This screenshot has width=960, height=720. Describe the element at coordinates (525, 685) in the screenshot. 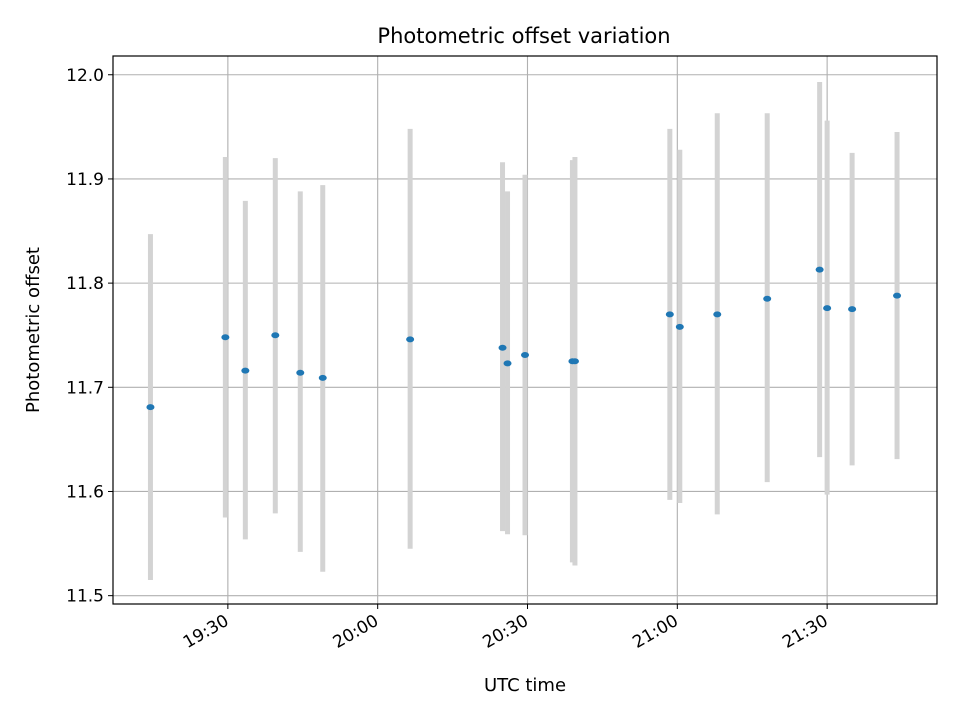

I see `x-axis-label: UTC time` at that location.